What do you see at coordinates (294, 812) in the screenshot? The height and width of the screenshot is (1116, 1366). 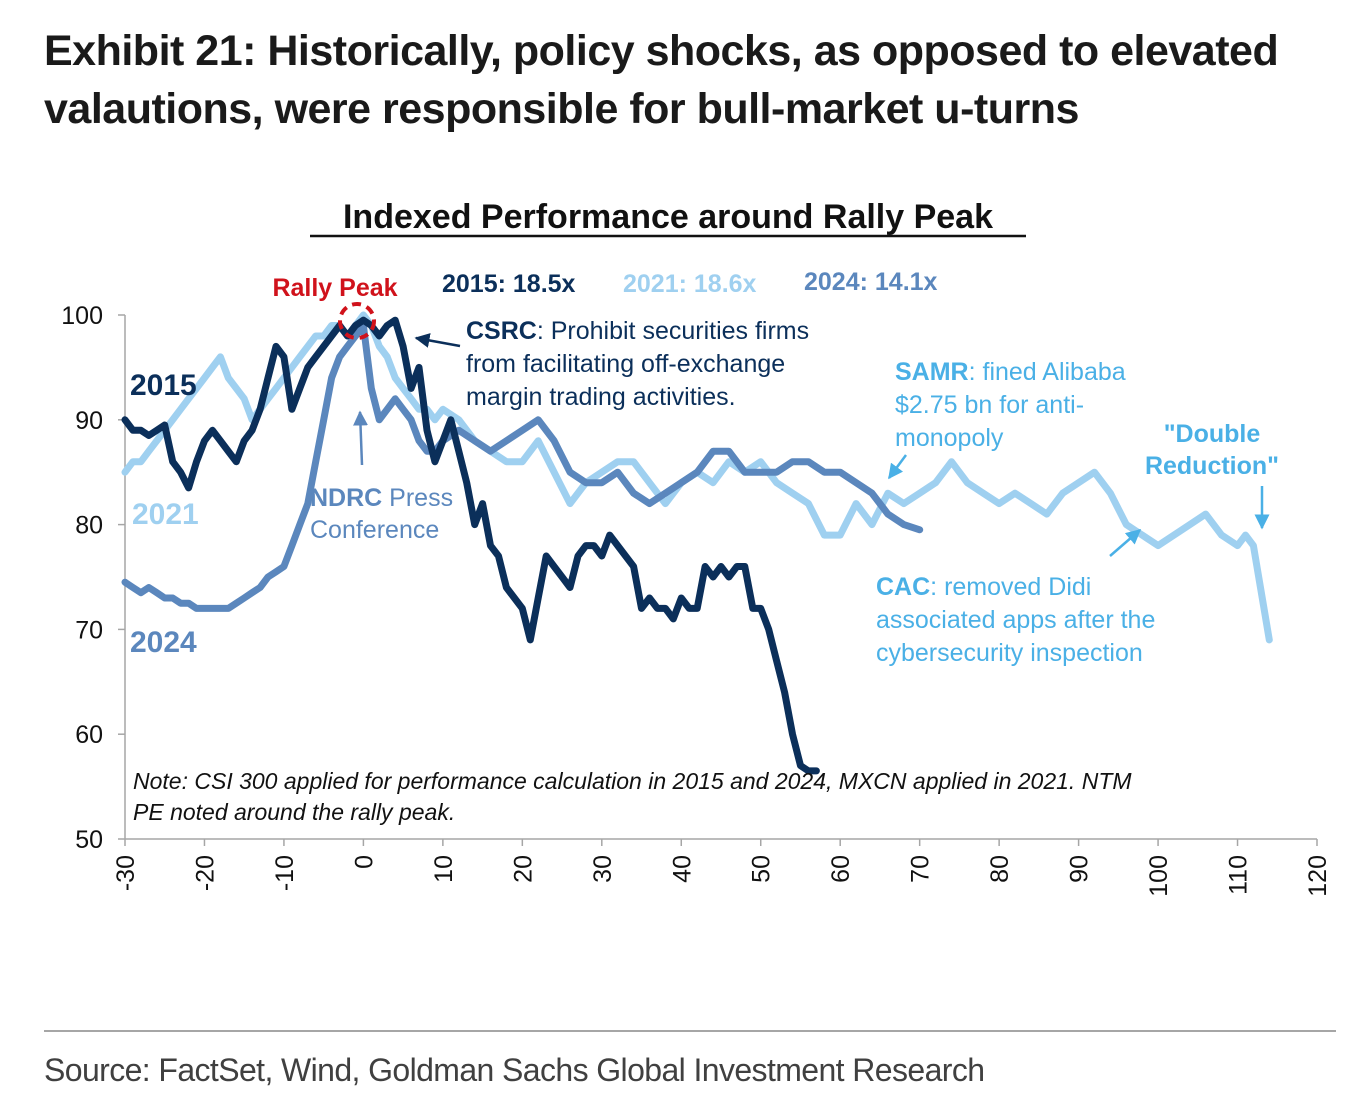 I see `note-line2: PE noted around the rally peak.` at bounding box center [294, 812].